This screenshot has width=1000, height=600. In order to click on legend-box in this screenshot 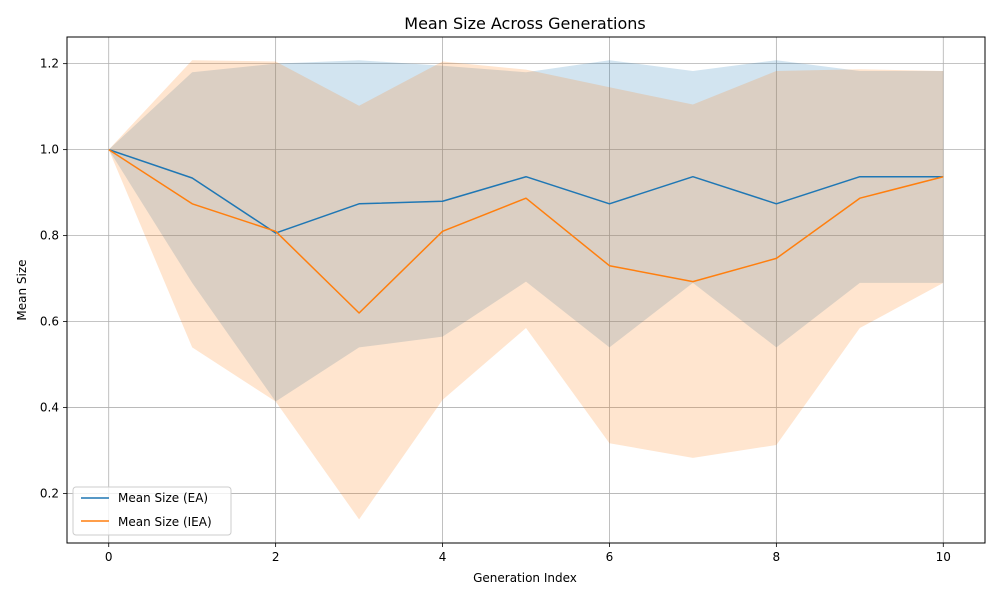, I will do `click(152, 511)`.